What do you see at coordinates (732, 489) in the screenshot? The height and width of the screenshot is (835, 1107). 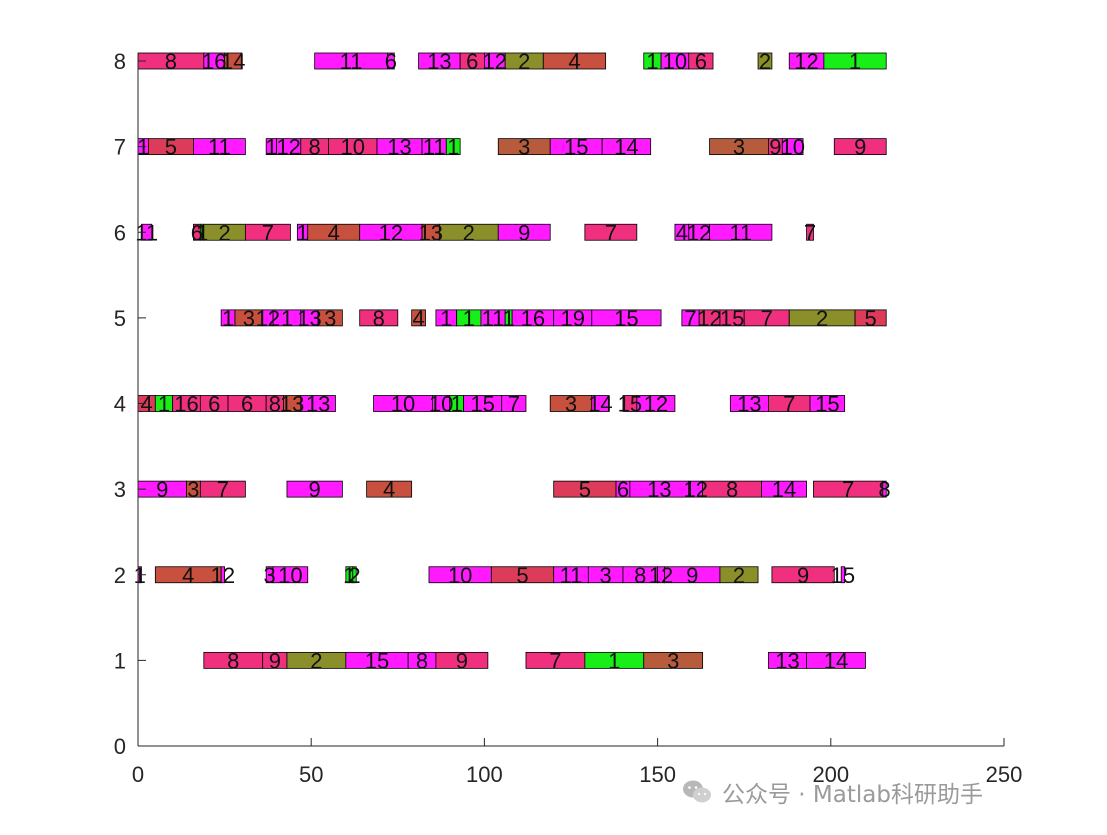 I see `bar-label-row3-37: 8` at bounding box center [732, 489].